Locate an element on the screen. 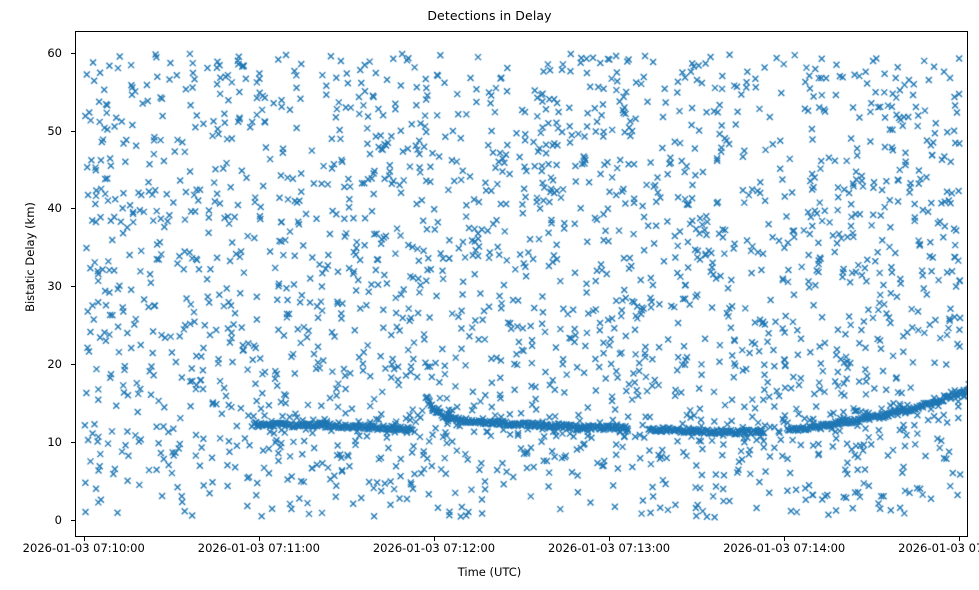 This screenshot has height=590, width=979. y-axis-tick-label: 0 is located at coordinates (58, 519).